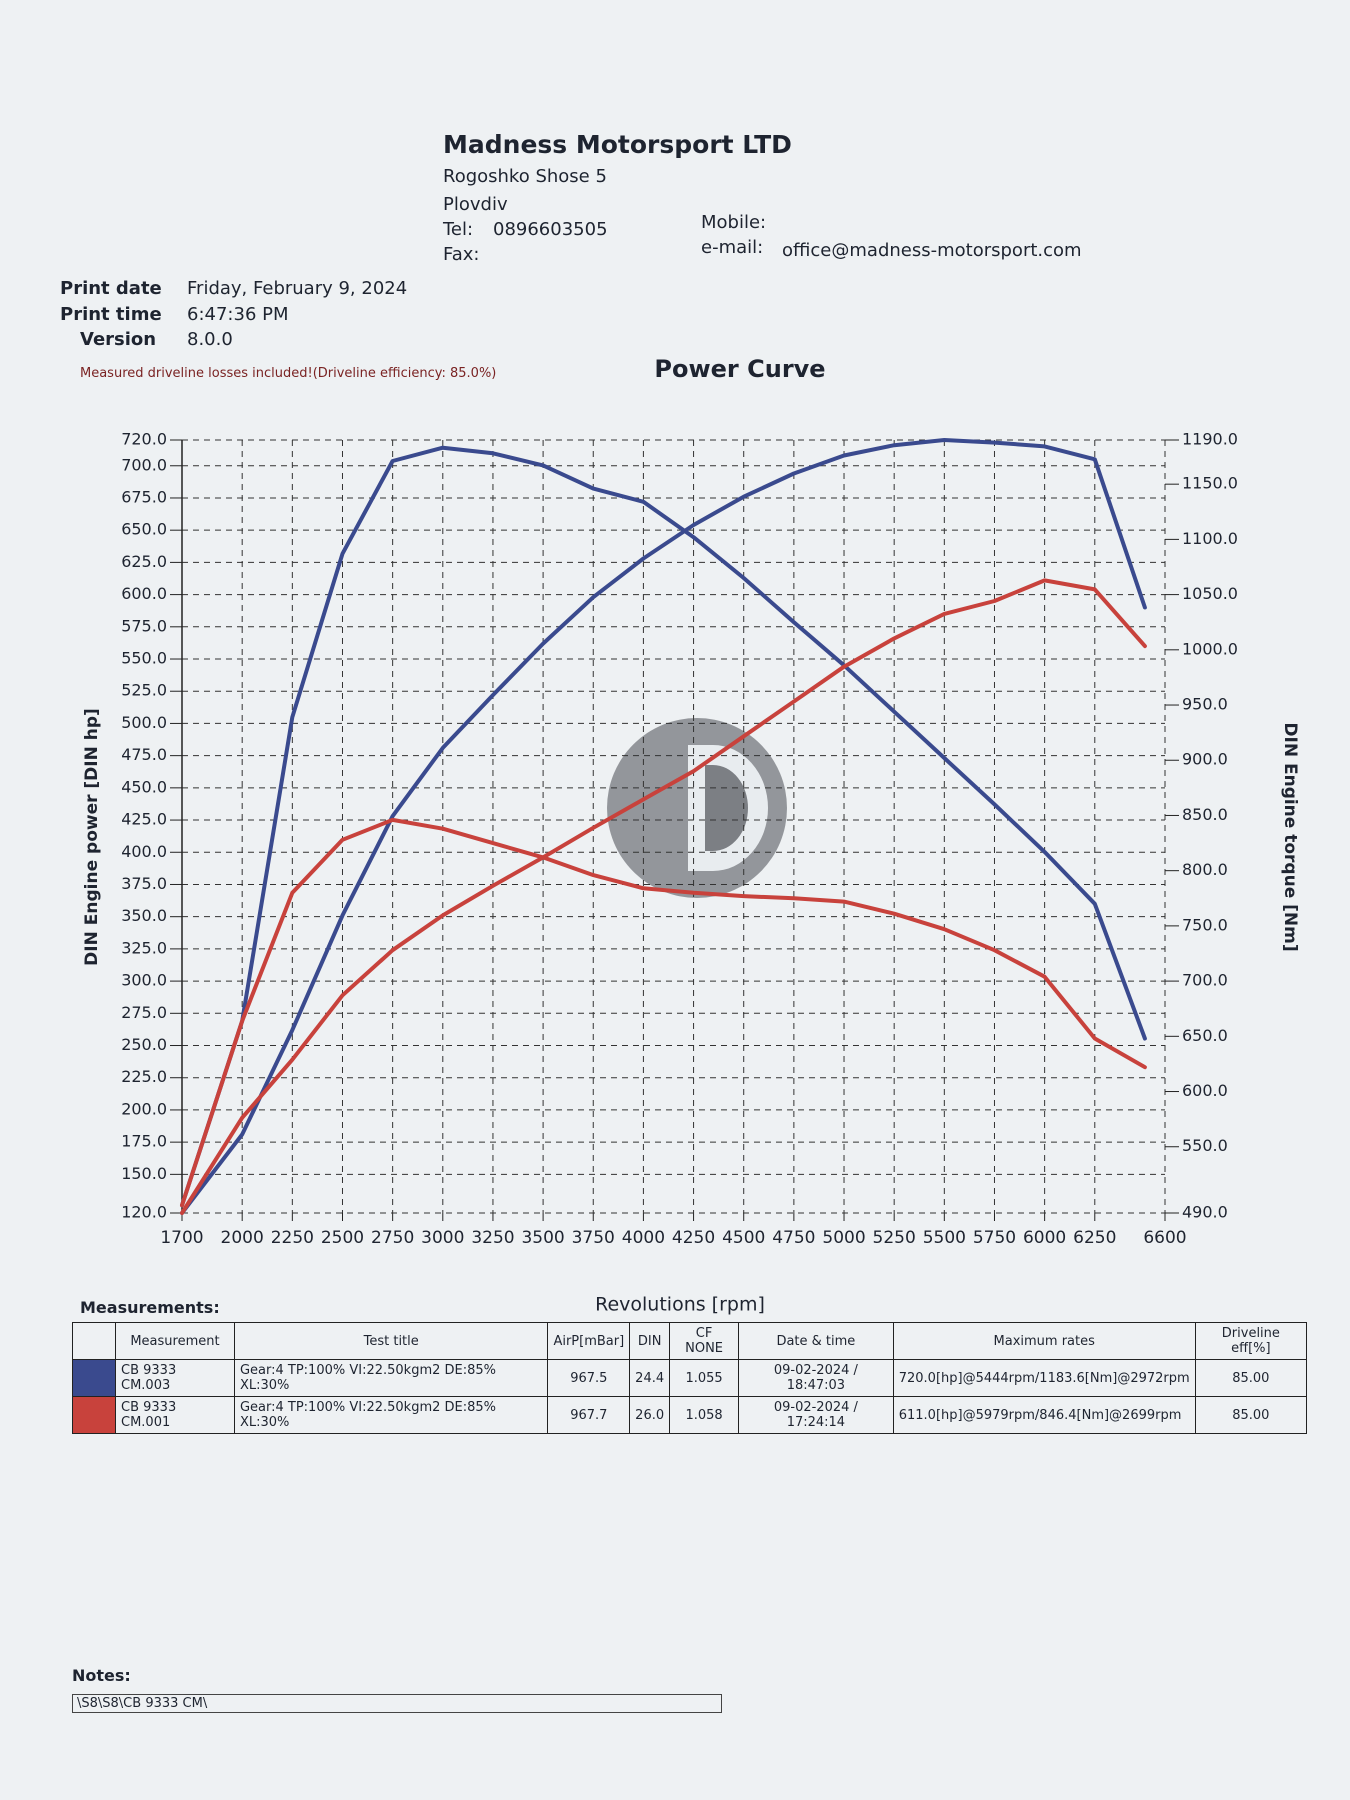  I want to click on table-cell: 967.7, so click(589, 1415).